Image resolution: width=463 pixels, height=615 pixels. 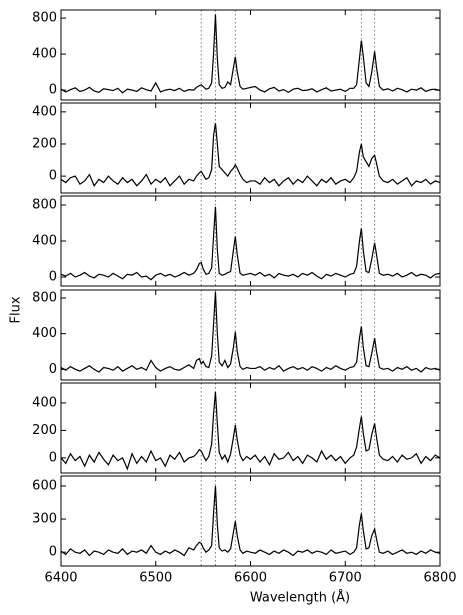 What do you see at coordinates (44, 519) in the screenshot?
I see `y-tick-label: 300` at bounding box center [44, 519].